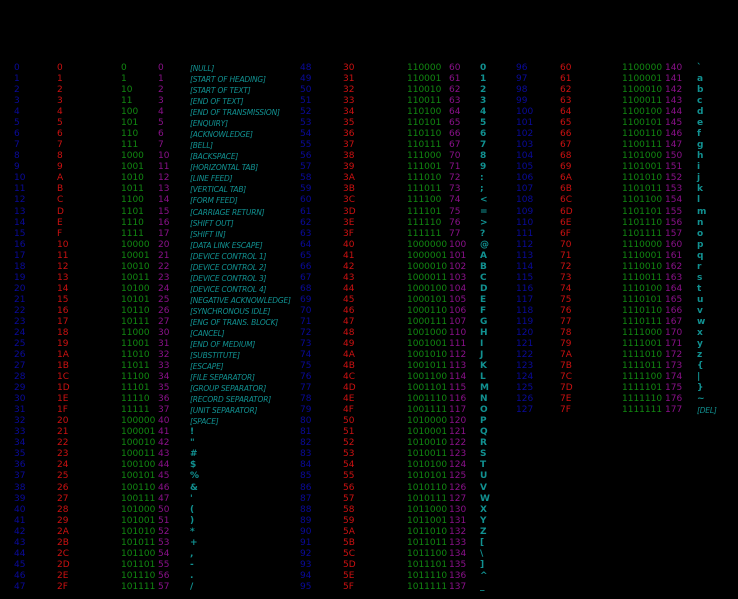 The image size is (738, 599). I want to click on hex-cell: 3F, so click(348, 233).